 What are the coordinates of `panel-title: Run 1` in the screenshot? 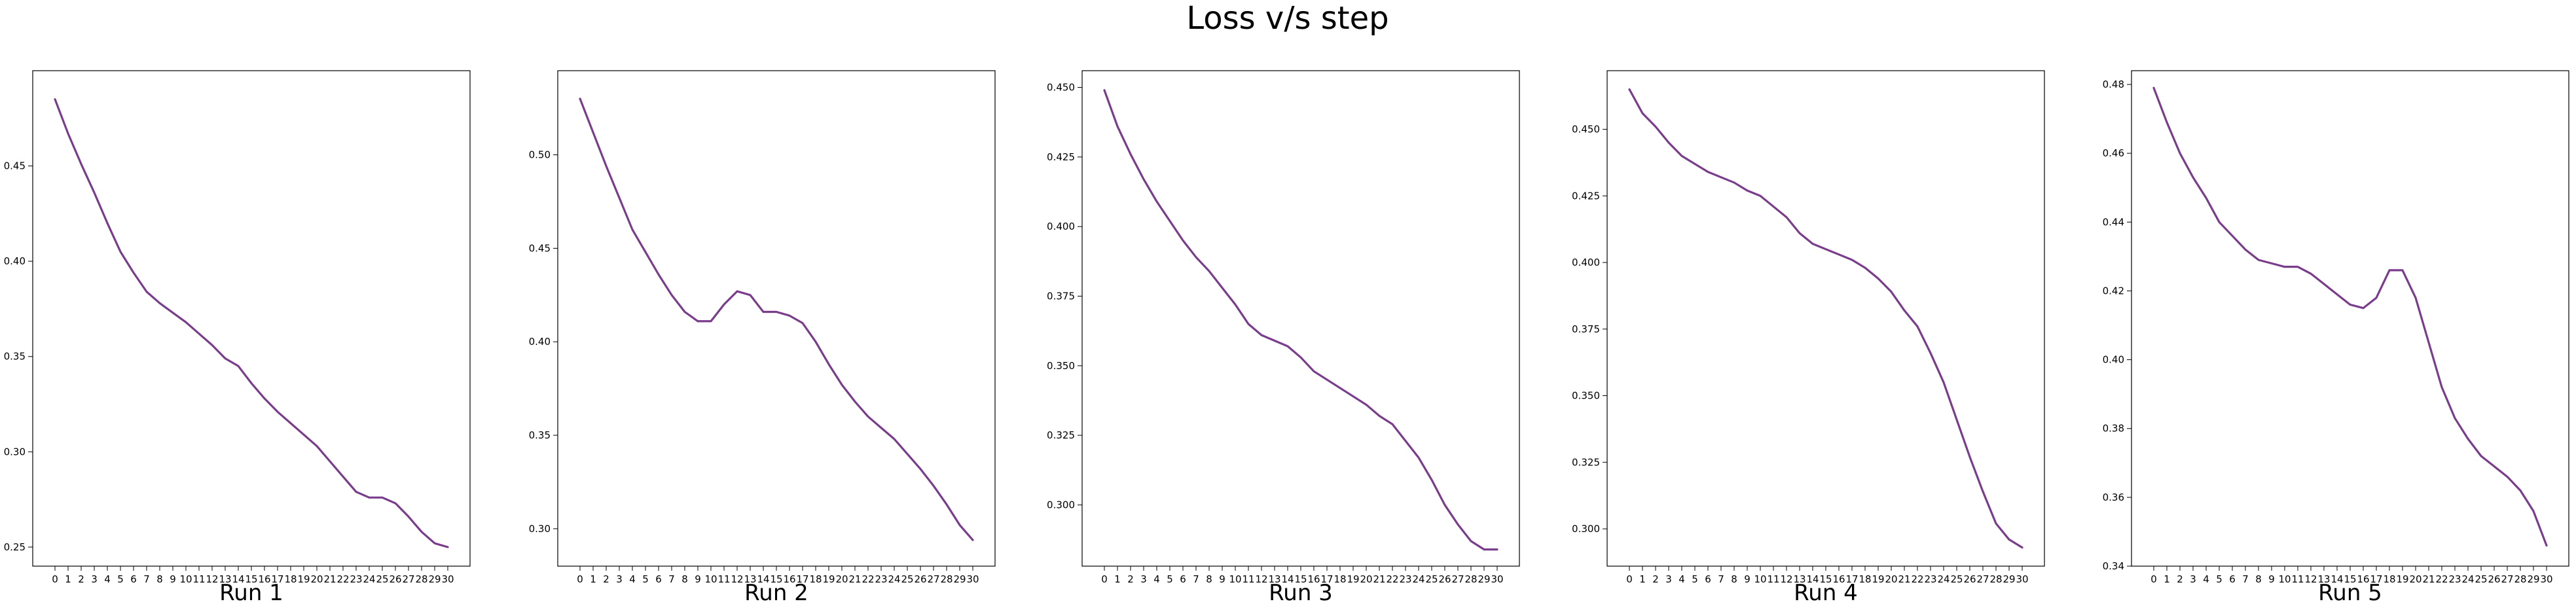 It's located at (251, 593).